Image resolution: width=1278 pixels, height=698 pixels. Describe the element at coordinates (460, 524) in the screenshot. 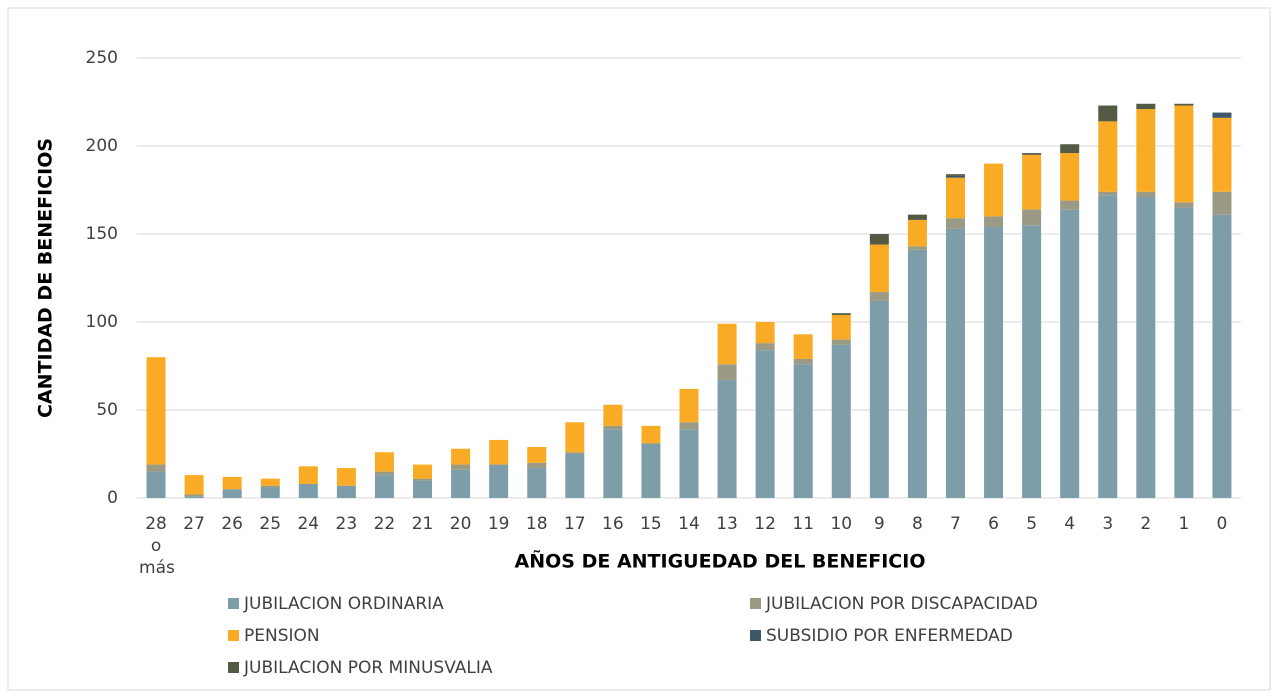

I see `x-tick-label: 20` at that location.